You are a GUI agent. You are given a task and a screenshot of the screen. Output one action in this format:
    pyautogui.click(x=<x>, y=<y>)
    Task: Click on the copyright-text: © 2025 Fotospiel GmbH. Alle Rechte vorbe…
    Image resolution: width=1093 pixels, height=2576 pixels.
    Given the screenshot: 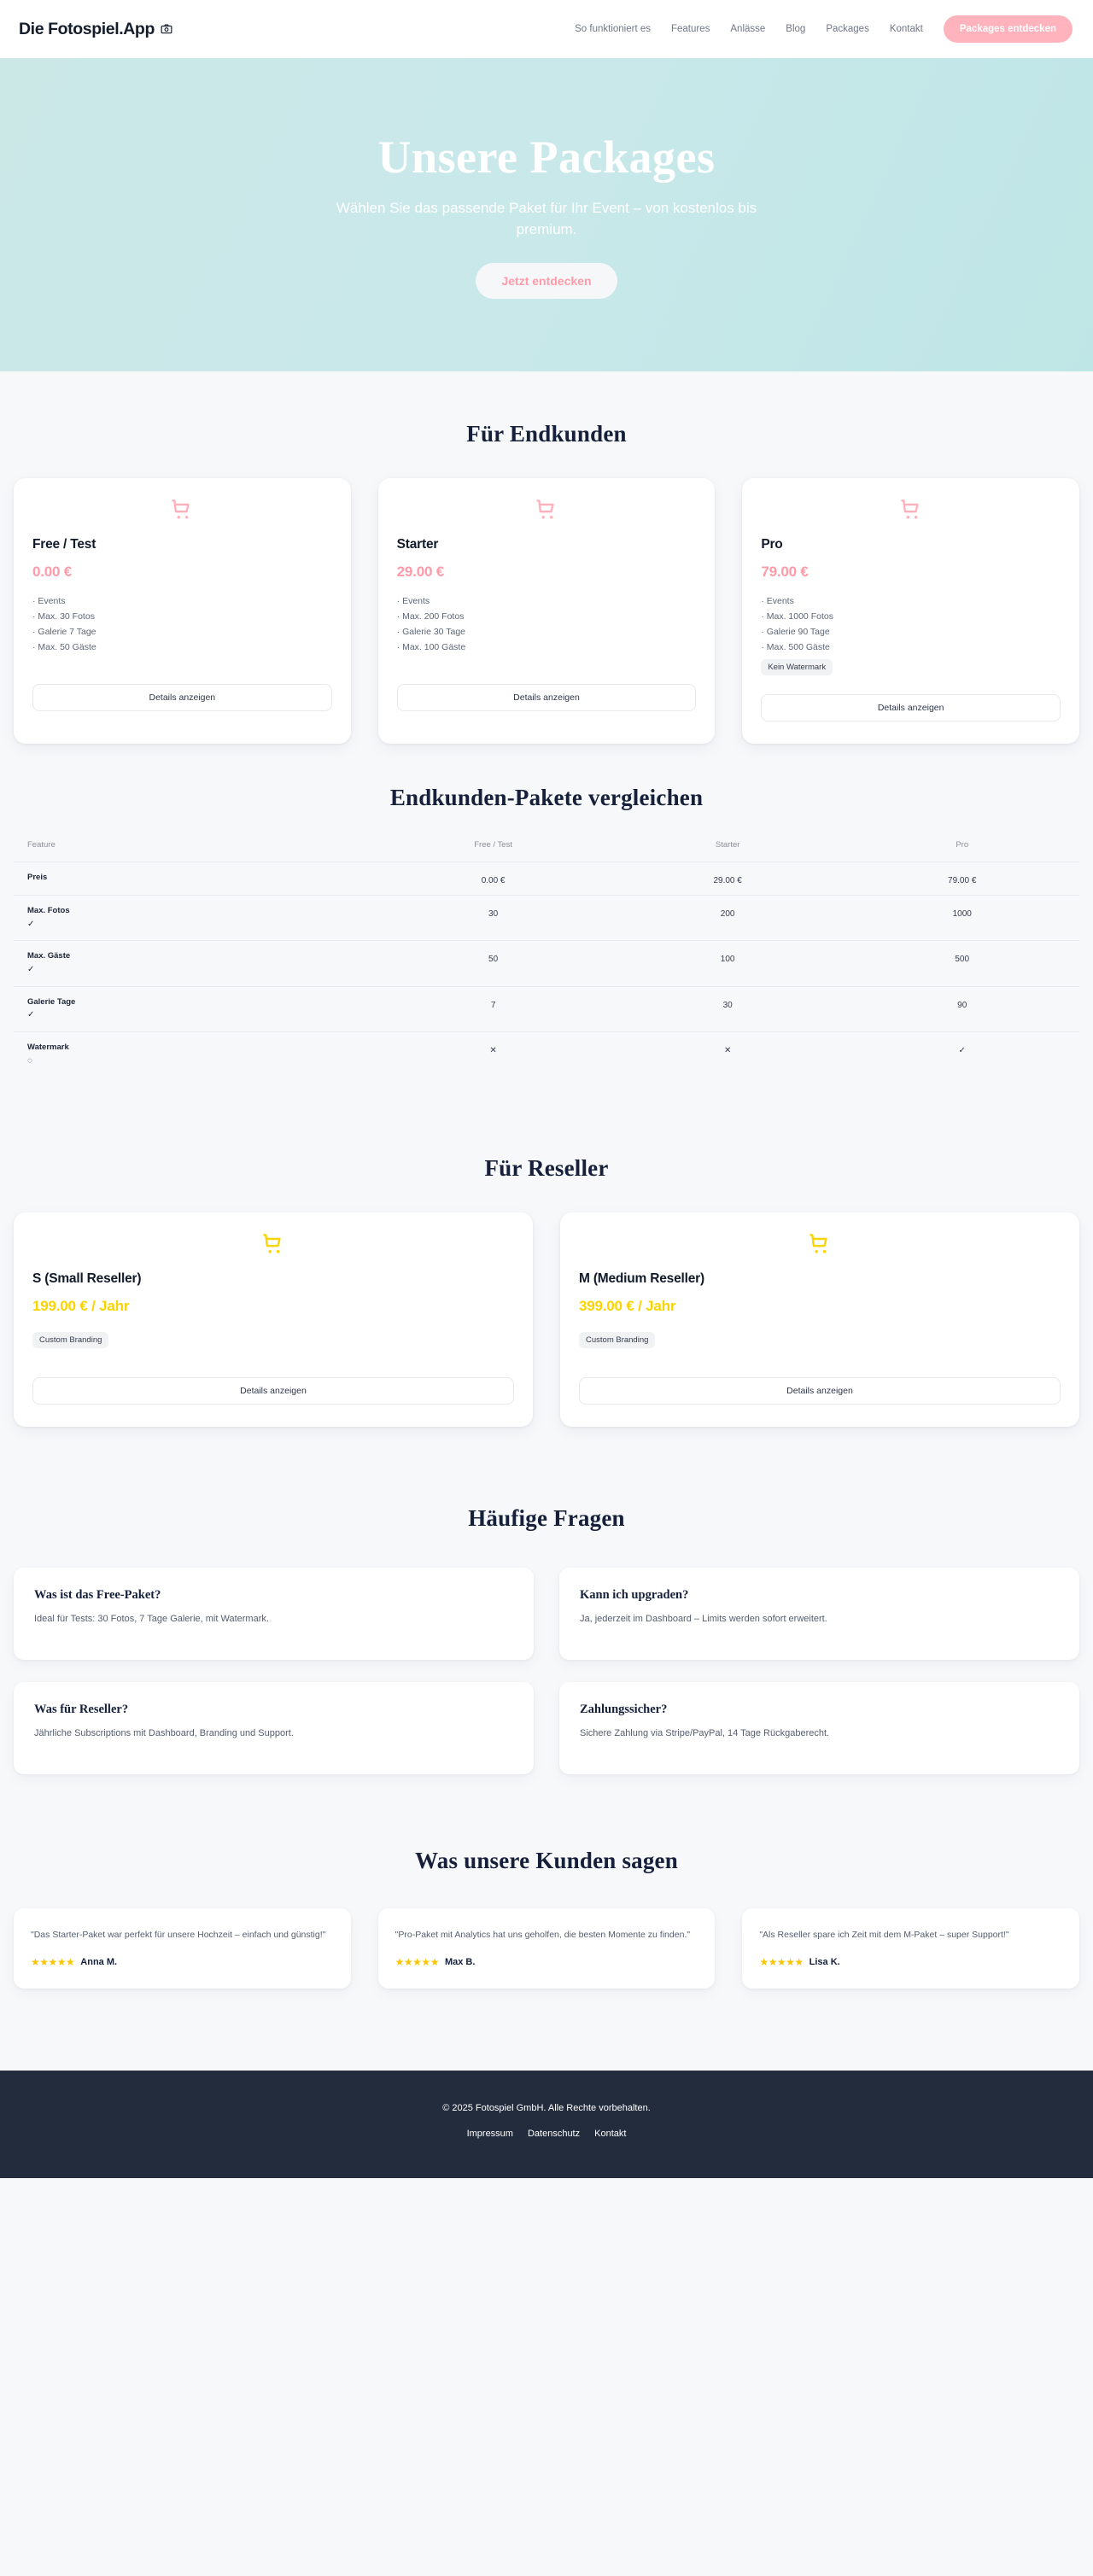 What is the action you would take?
    pyautogui.click(x=546, y=2108)
    